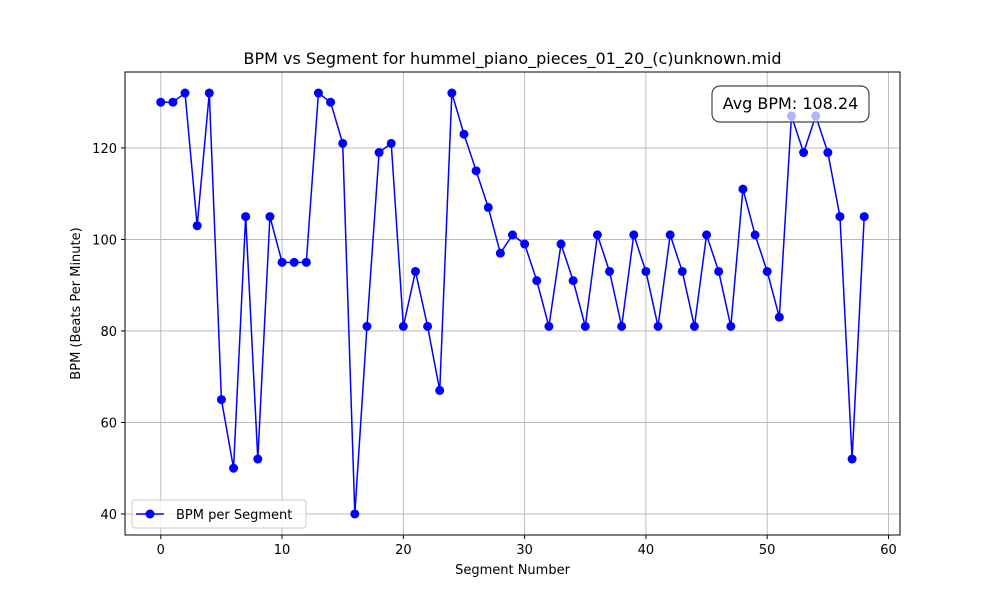 Image resolution: width=1000 pixels, height=600 pixels. I want to click on y-tick-label: 120, so click(104, 149).